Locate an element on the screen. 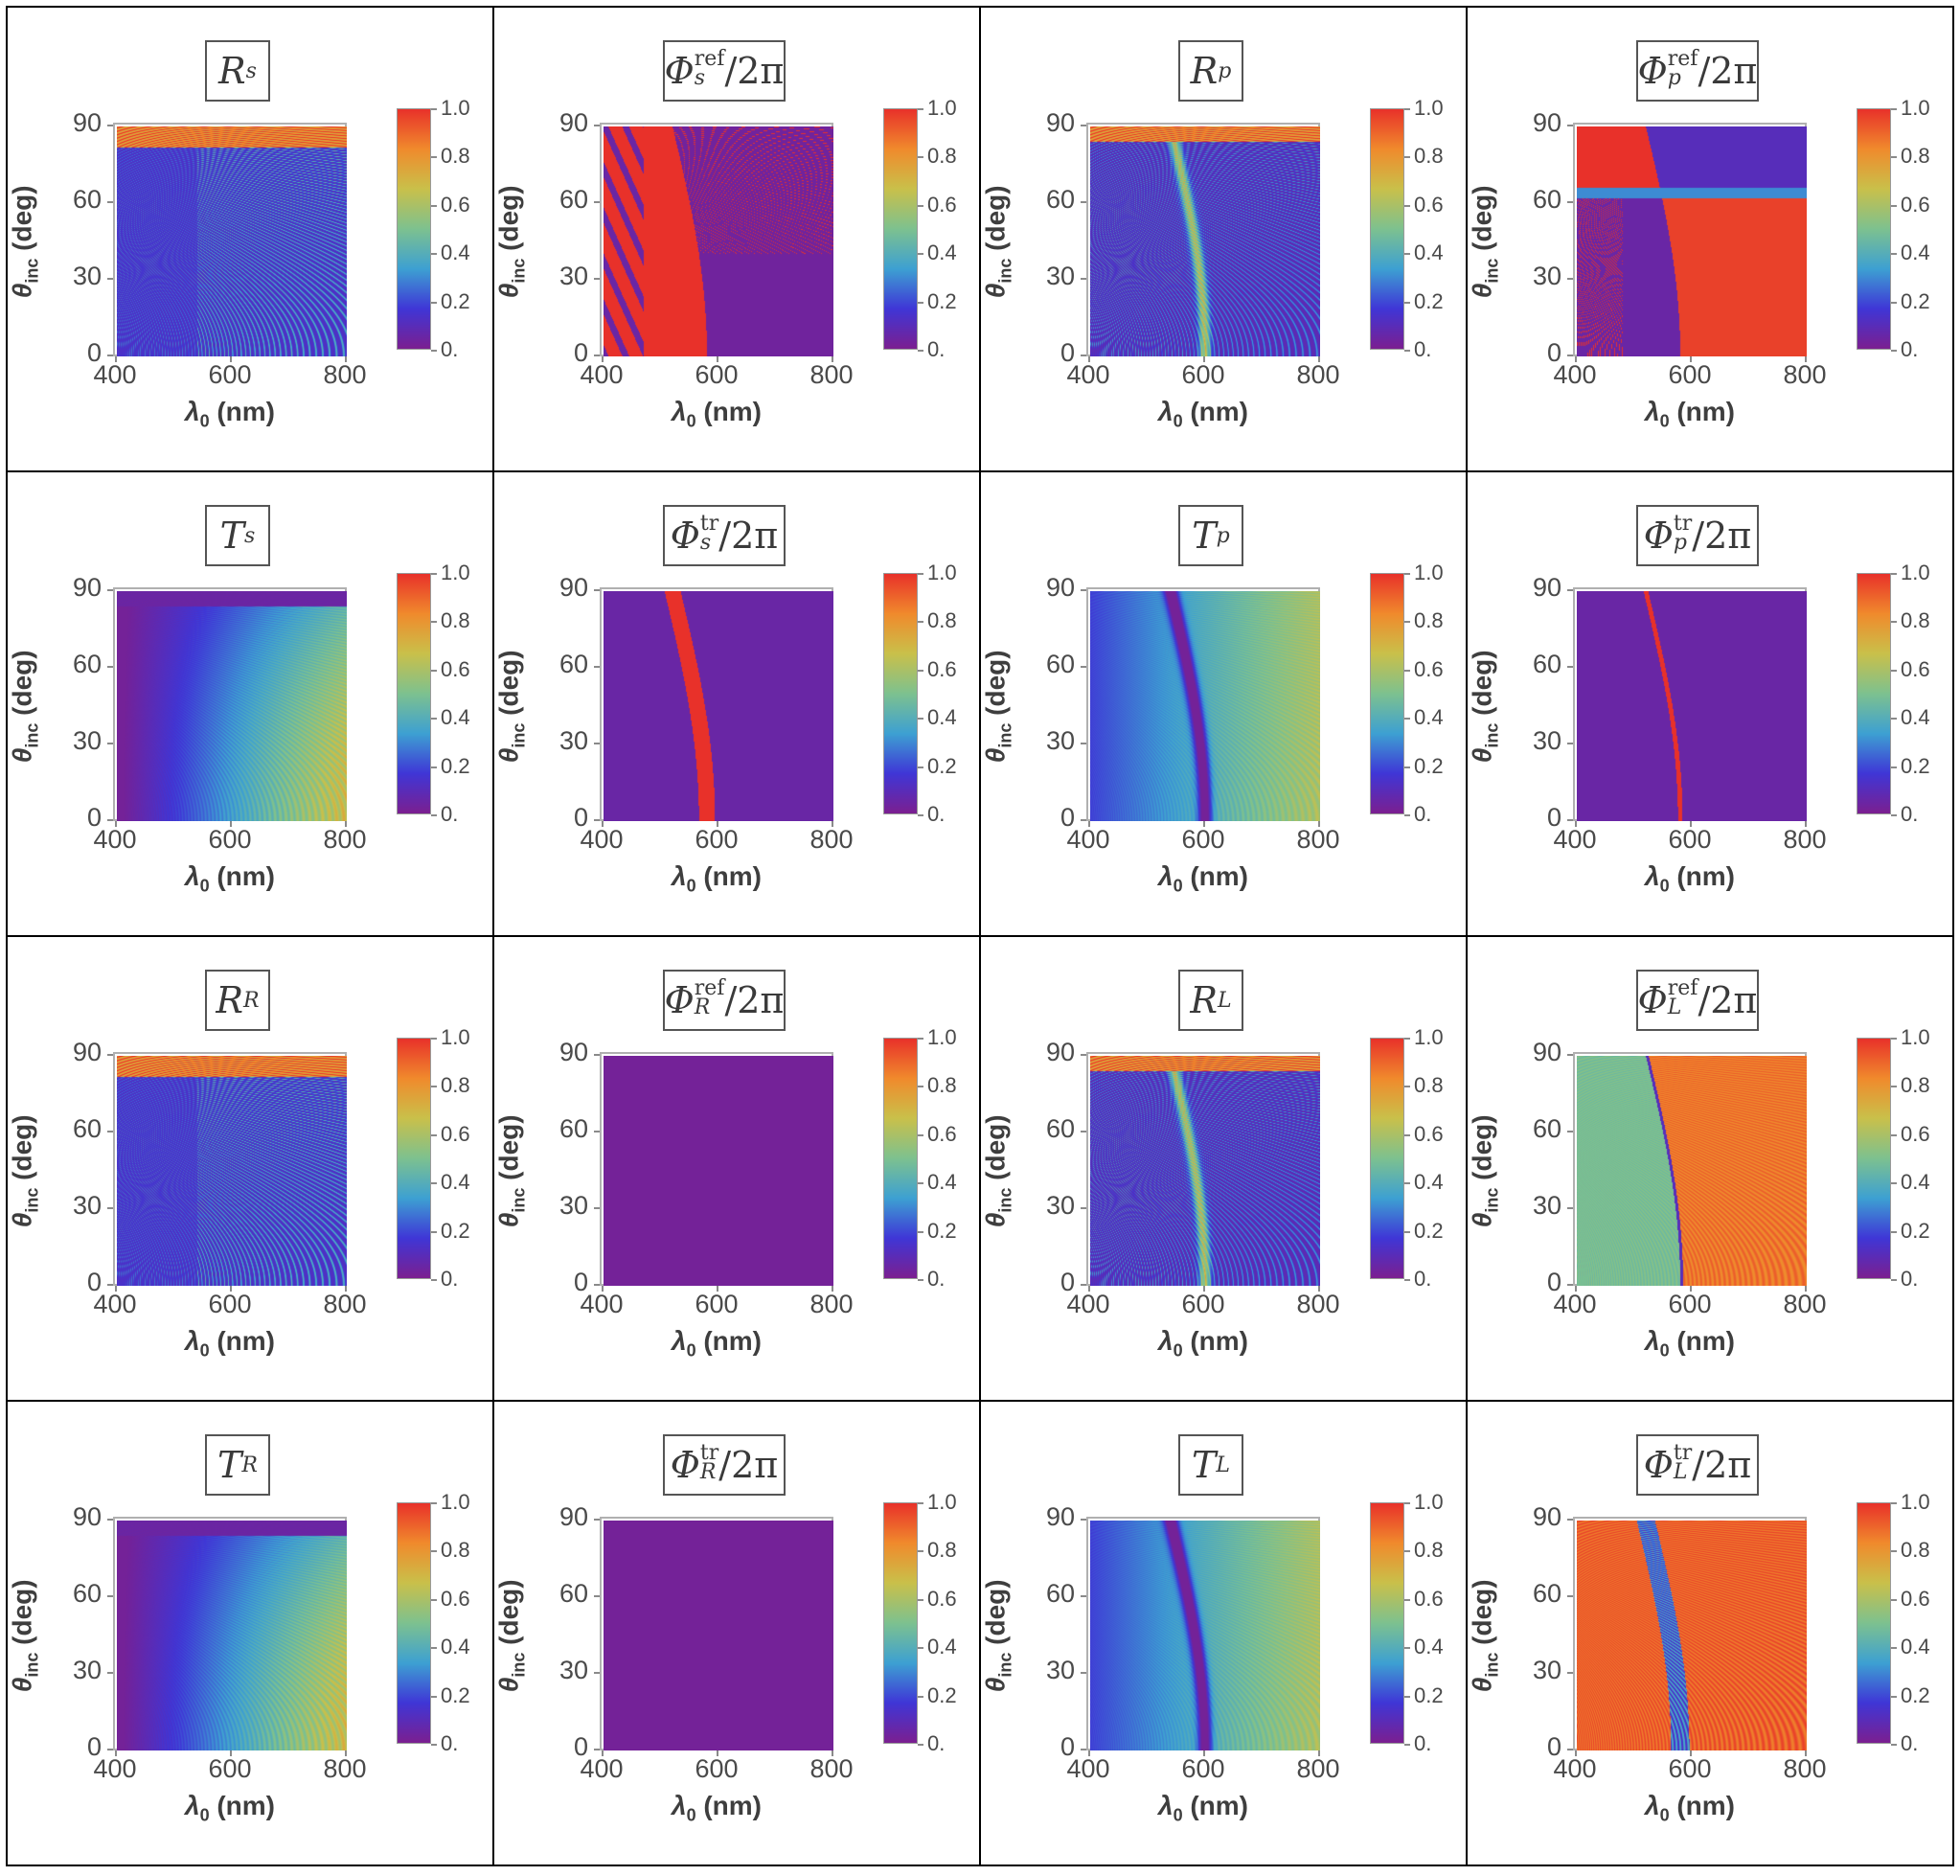 The width and height of the screenshot is (1960, 1876). x-tick-label: 800 is located at coordinates (831, 1304).